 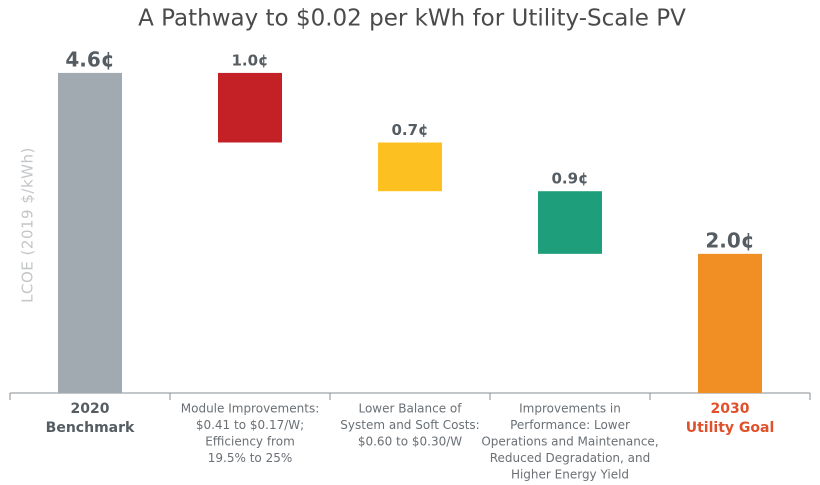 I want to click on x-tick-label: Module Improvements:, so click(x=250, y=409).